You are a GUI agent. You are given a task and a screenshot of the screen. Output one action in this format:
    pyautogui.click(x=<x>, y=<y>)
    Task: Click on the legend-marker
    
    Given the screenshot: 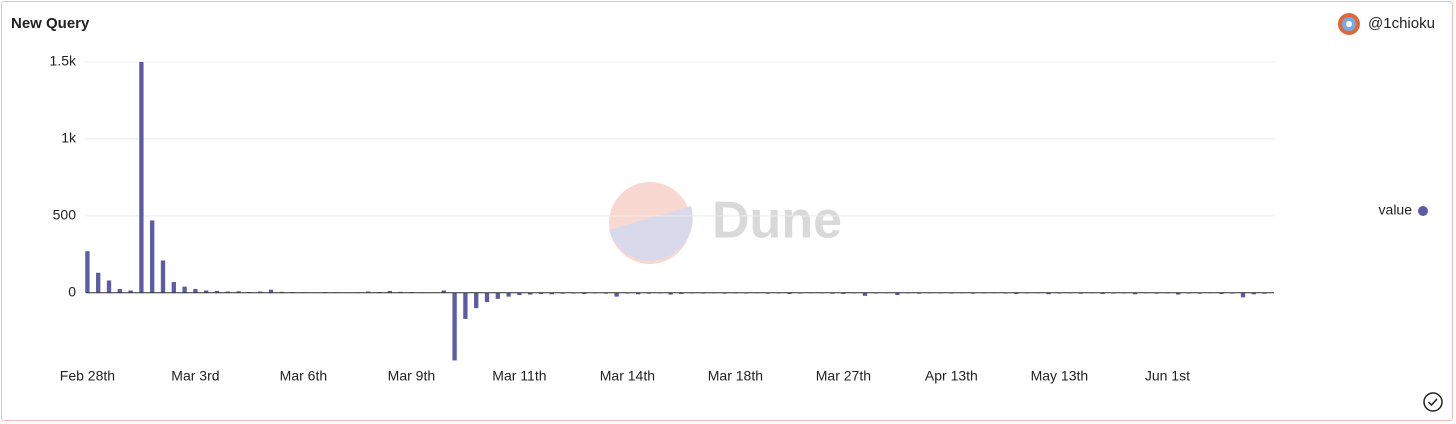 What is the action you would take?
    pyautogui.click(x=1423, y=211)
    